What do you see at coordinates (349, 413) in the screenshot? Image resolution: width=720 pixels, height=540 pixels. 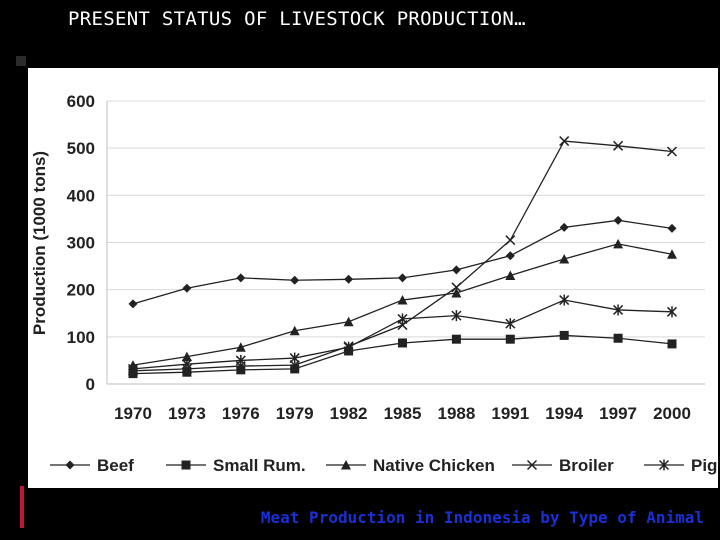 I see `x-tick-label: 1982` at bounding box center [349, 413].